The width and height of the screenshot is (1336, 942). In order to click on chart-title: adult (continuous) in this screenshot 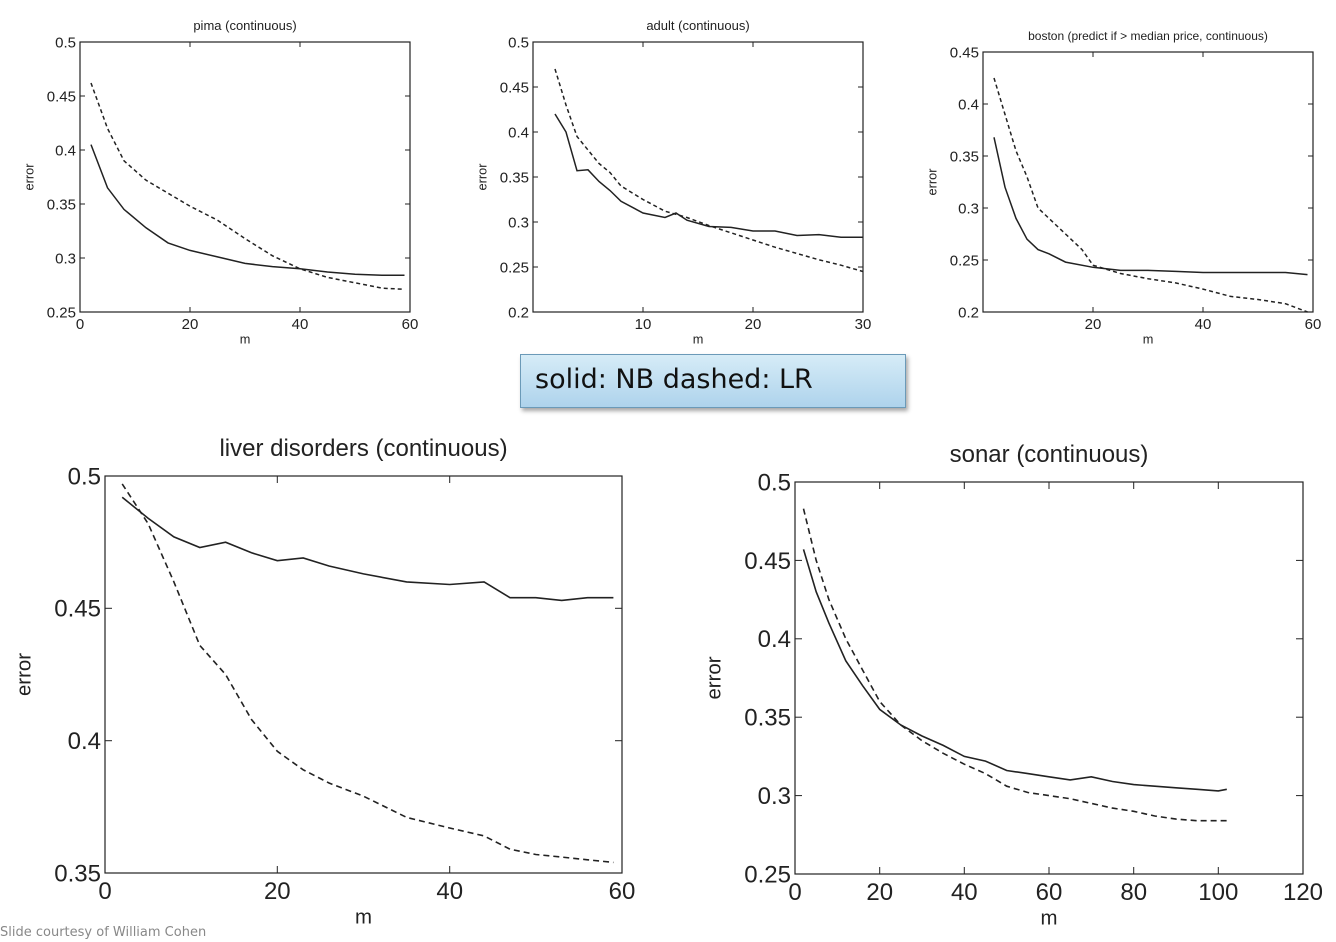, I will do `click(697, 25)`.